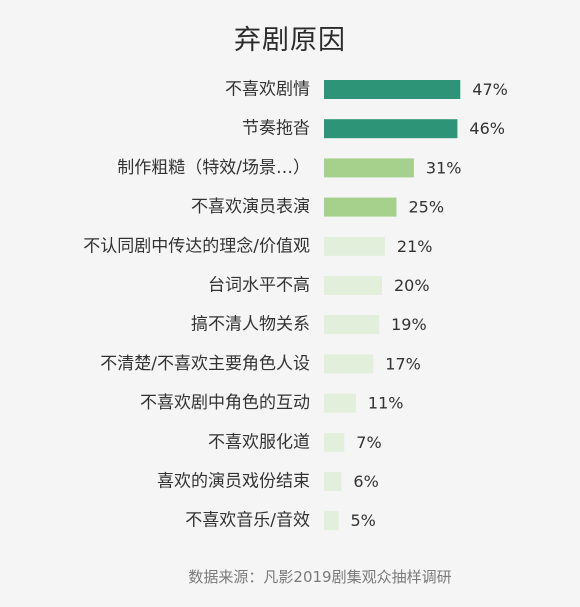 The image size is (580, 607). What do you see at coordinates (365, 481) in the screenshot?
I see `value-label: 6%` at bounding box center [365, 481].